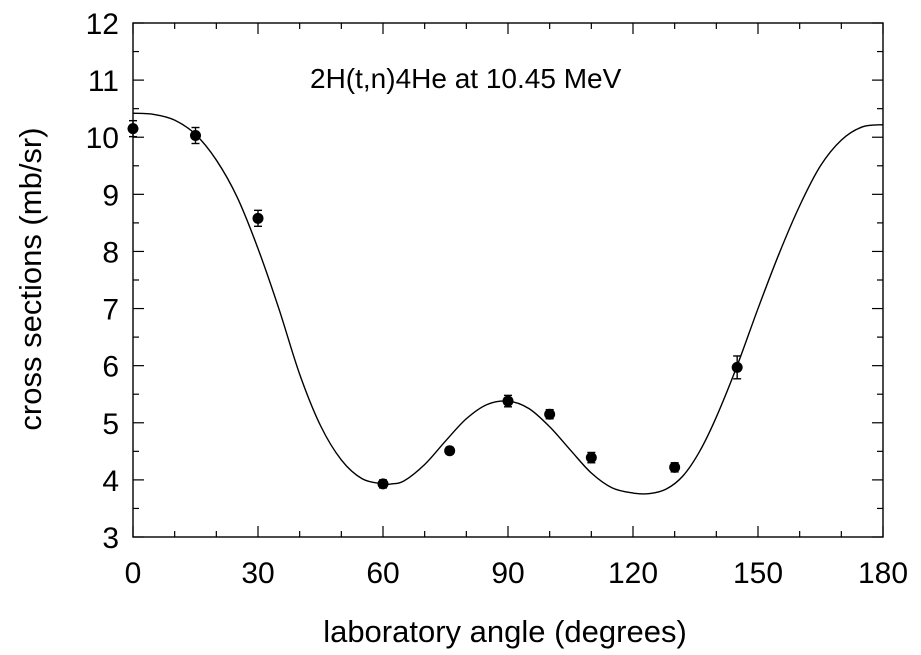 This screenshot has height=655, width=921. What do you see at coordinates (110, 310) in the screenshot?
I see `y-tick-label: 7` at bounding box center [110, 310].